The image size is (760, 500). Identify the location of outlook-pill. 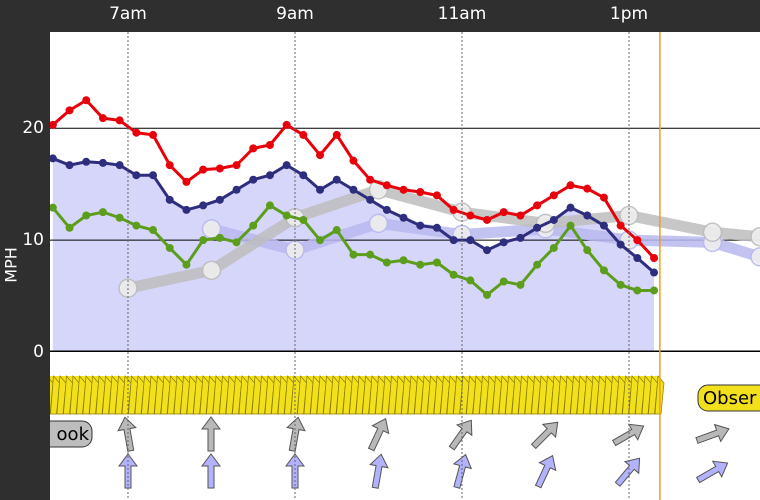
(71, 434).